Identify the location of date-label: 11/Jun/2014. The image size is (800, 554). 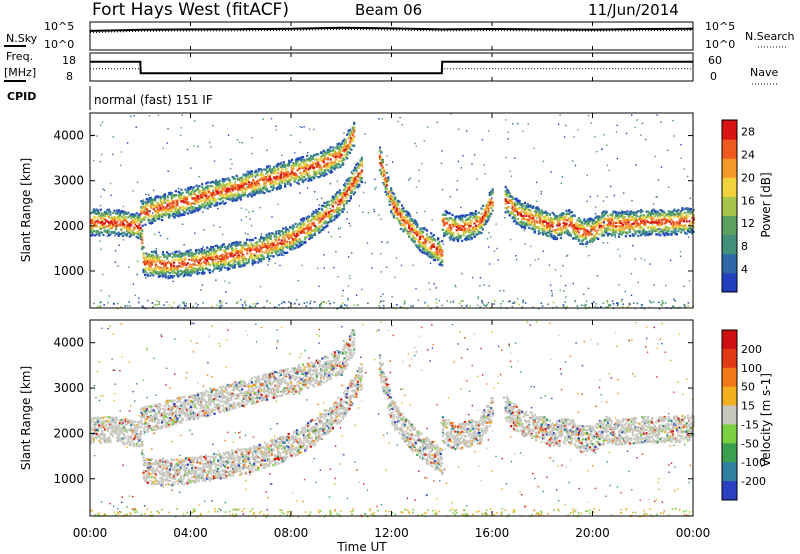
(633, 10).